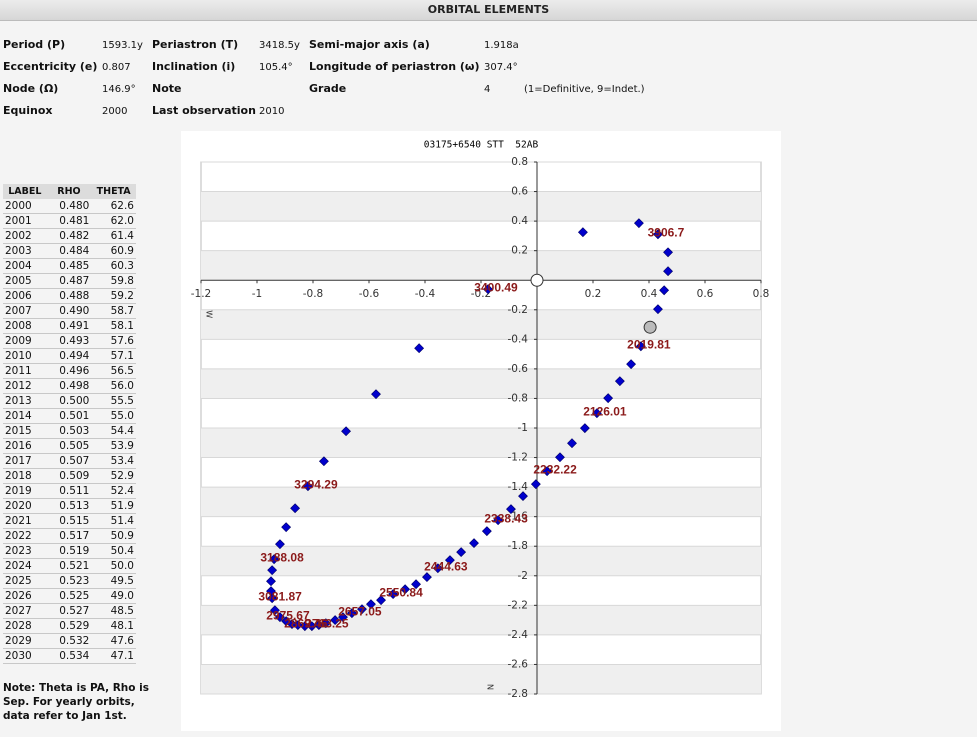 This screenshot has width=977, height=737. Describe the element at coordinates (113, 341) in the screenshot. I see `table-cell: 57.6` at that location.